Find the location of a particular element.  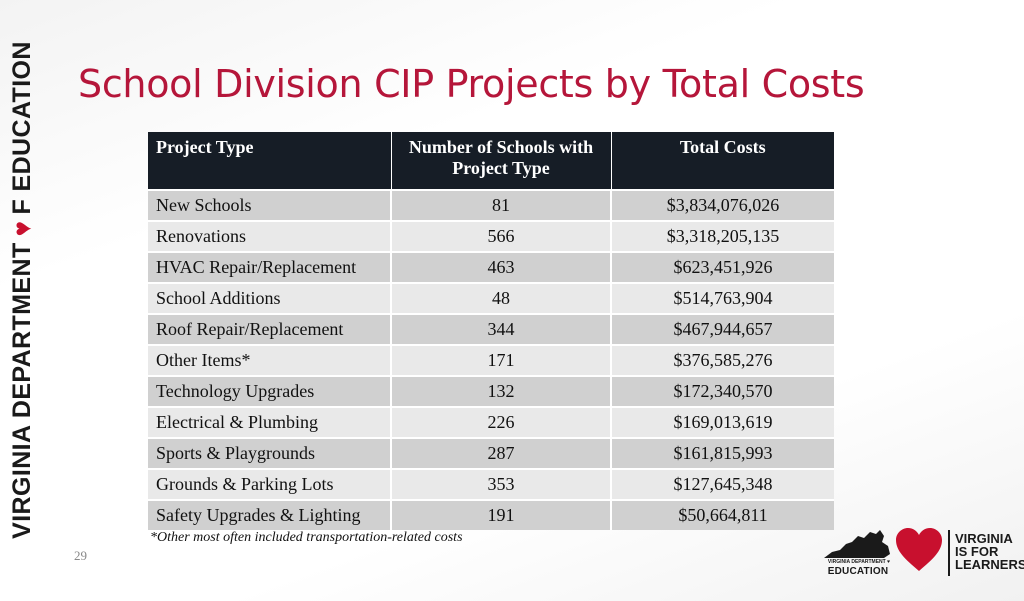

table-row: Electrical & Plumbing 226 $169,013,619 is located at coordinates (491, 422).